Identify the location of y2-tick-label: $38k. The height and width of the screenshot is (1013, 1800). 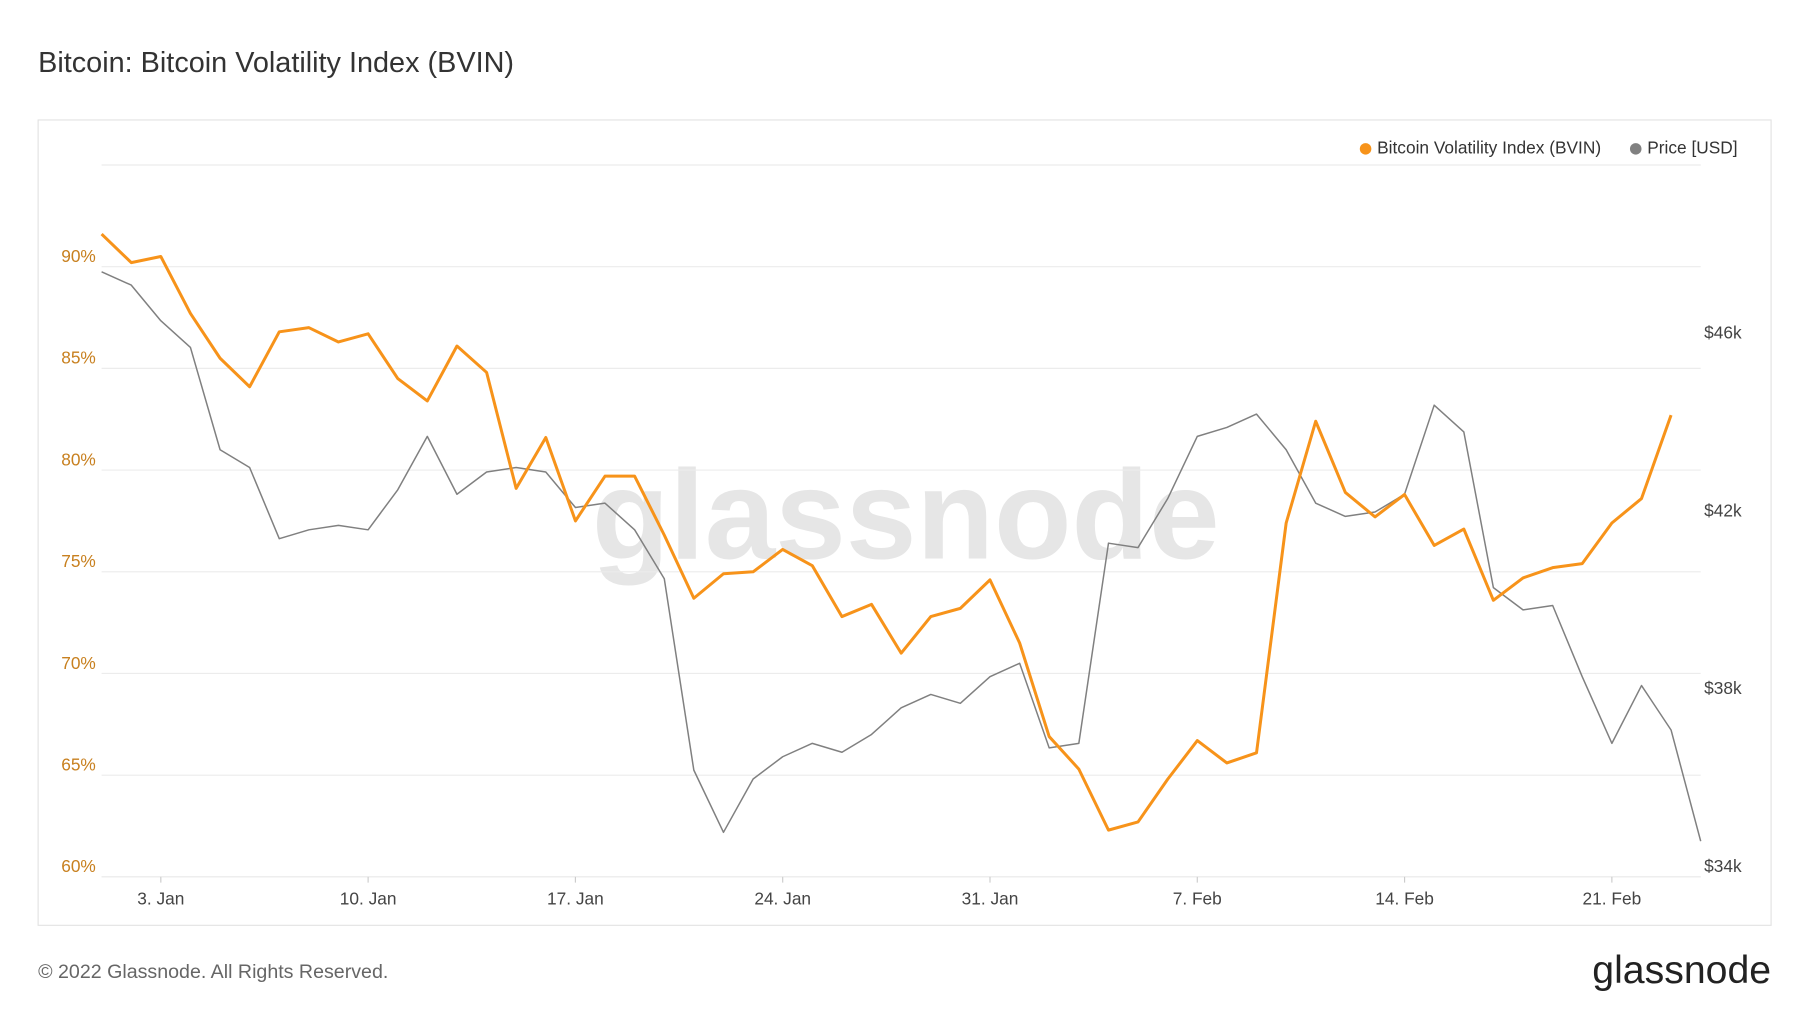
(1723, 688).